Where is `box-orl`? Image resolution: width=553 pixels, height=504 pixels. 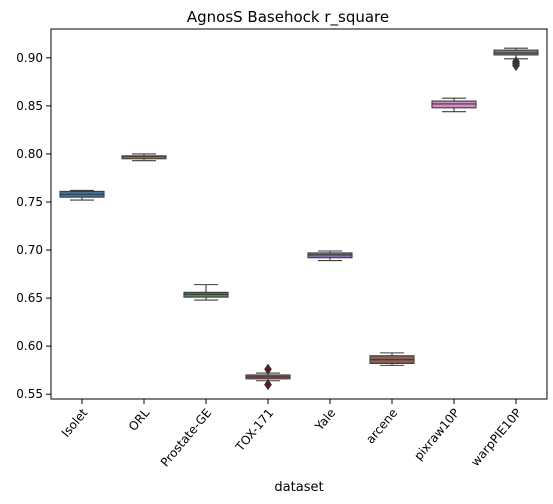
box-orl is located at coordinates (144, 157).